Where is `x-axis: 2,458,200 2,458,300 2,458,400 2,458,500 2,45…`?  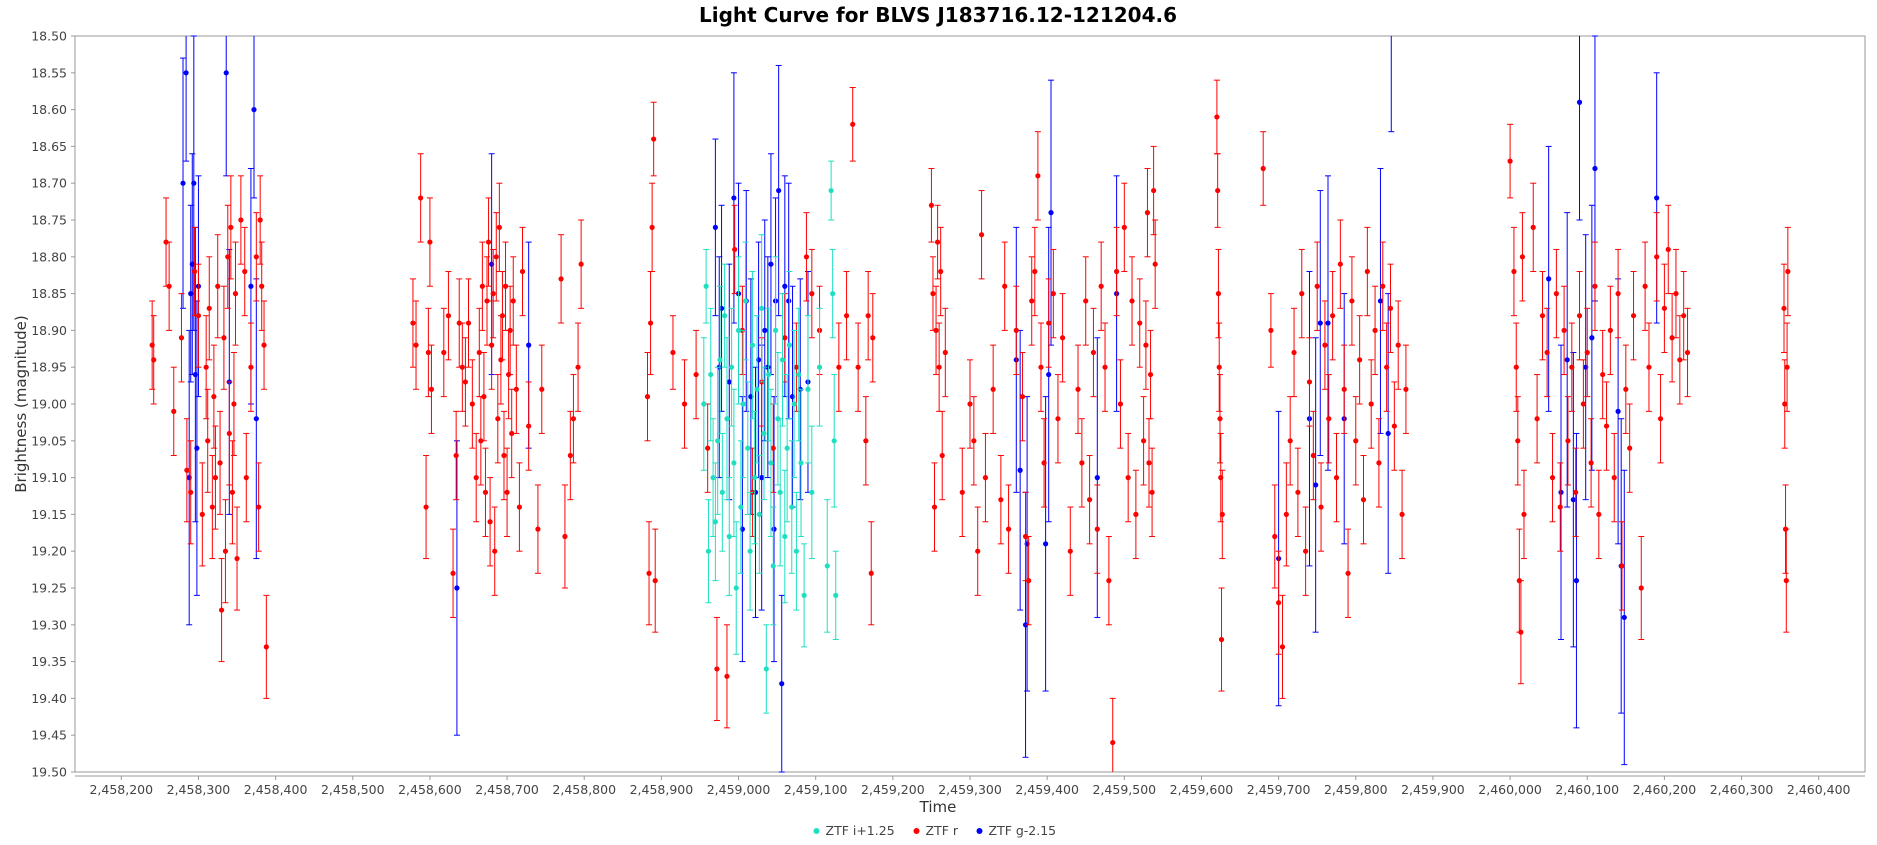 x-axis: 2,458,200 2,458,300 2,458,400 2,458,500 2,45… is located at coordinates (970, 786).